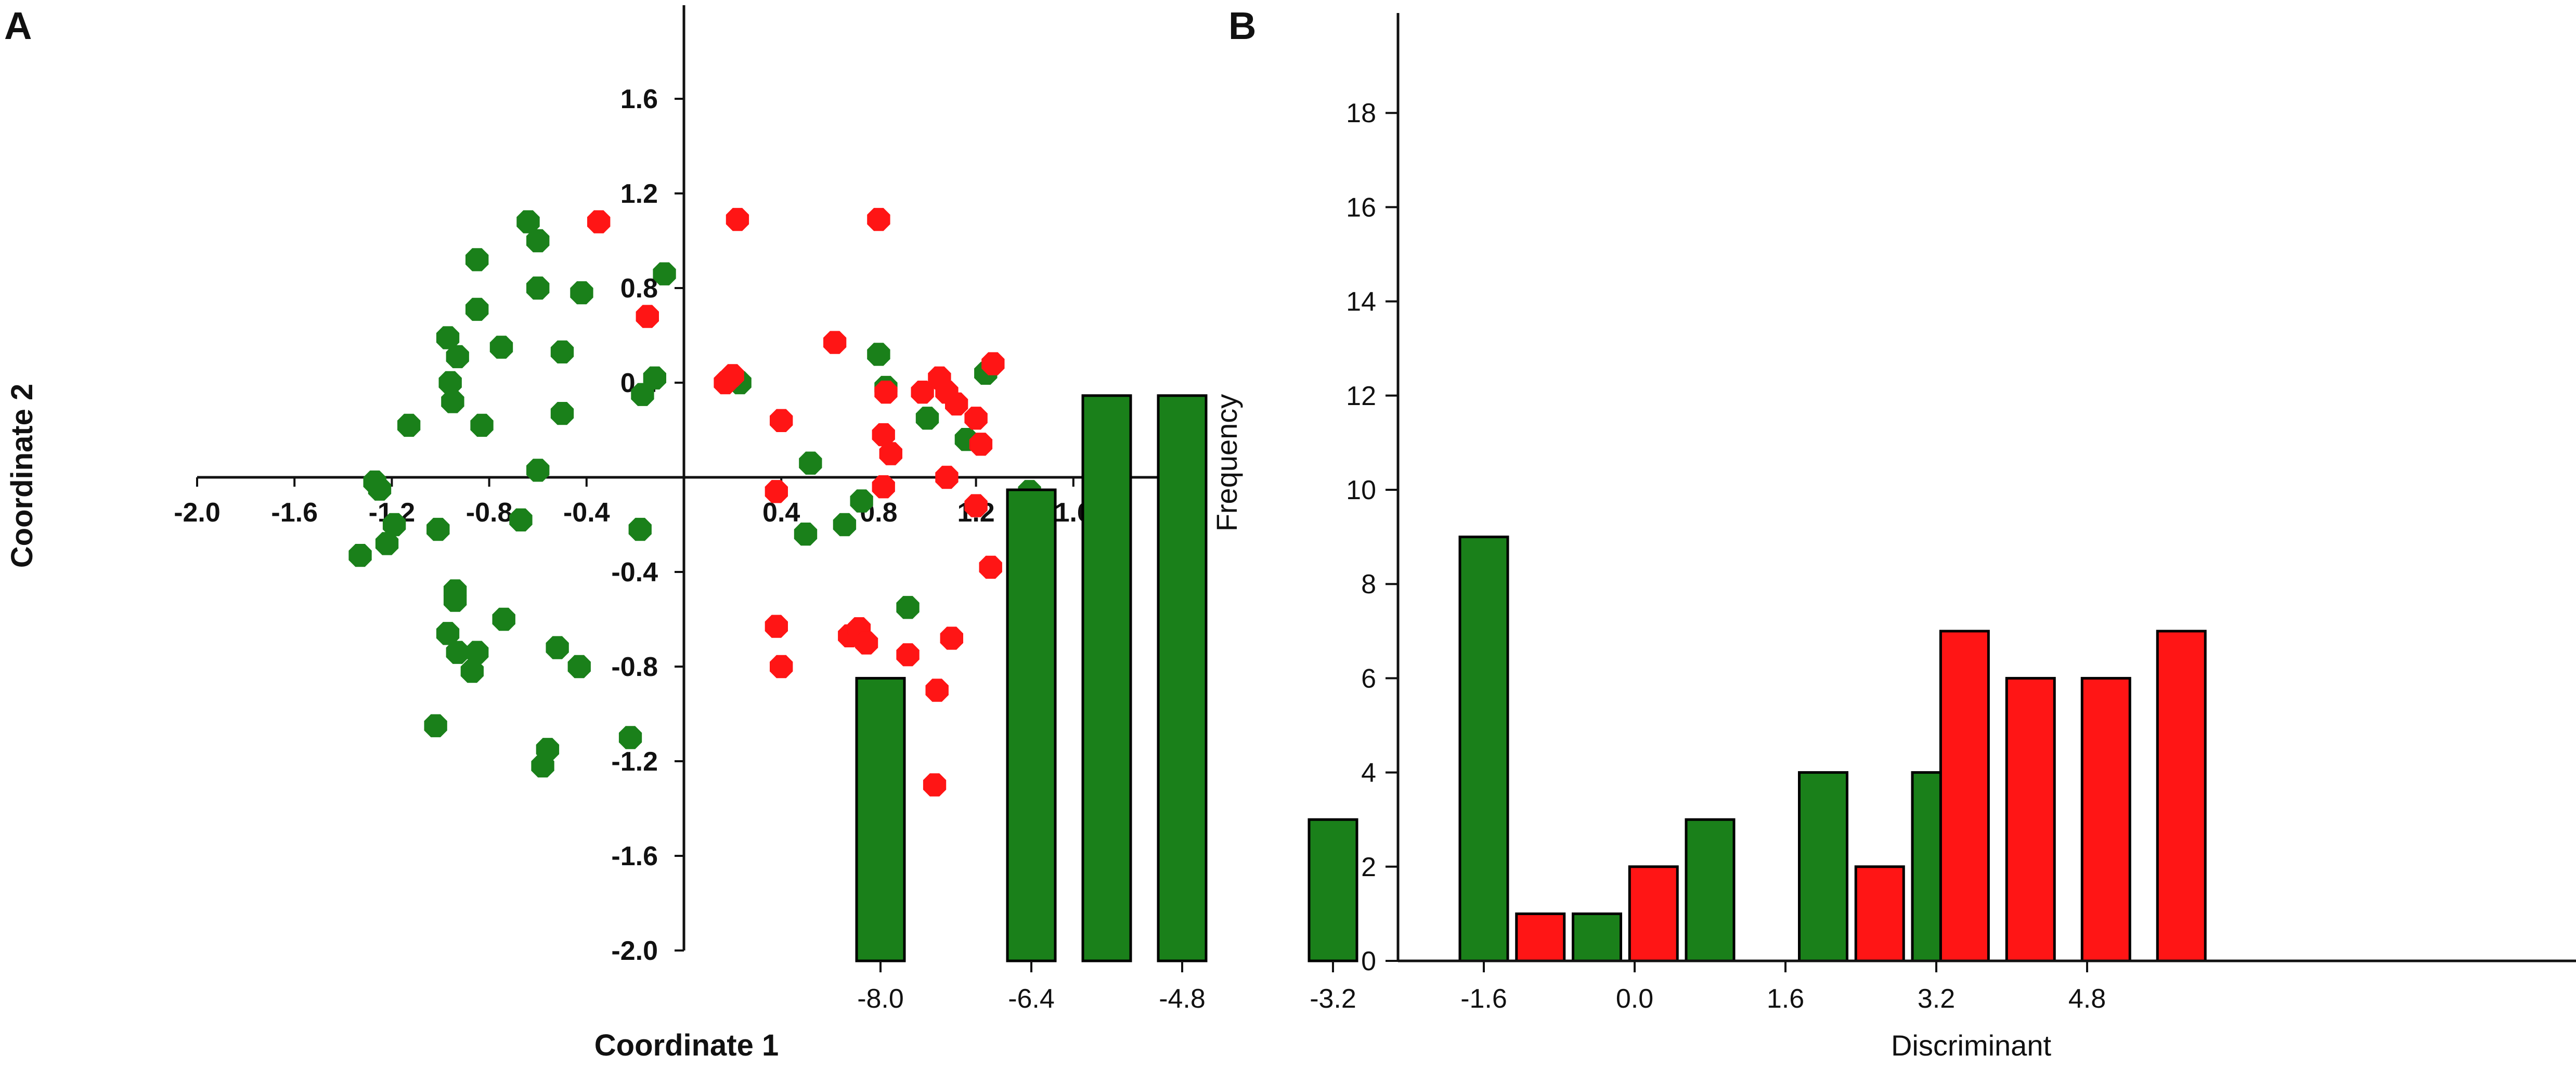  What do you see at coordinates (2087, 999) in the screenshot?
I see `x-tick-label: 4.8` at bounding box center [2087, 999].